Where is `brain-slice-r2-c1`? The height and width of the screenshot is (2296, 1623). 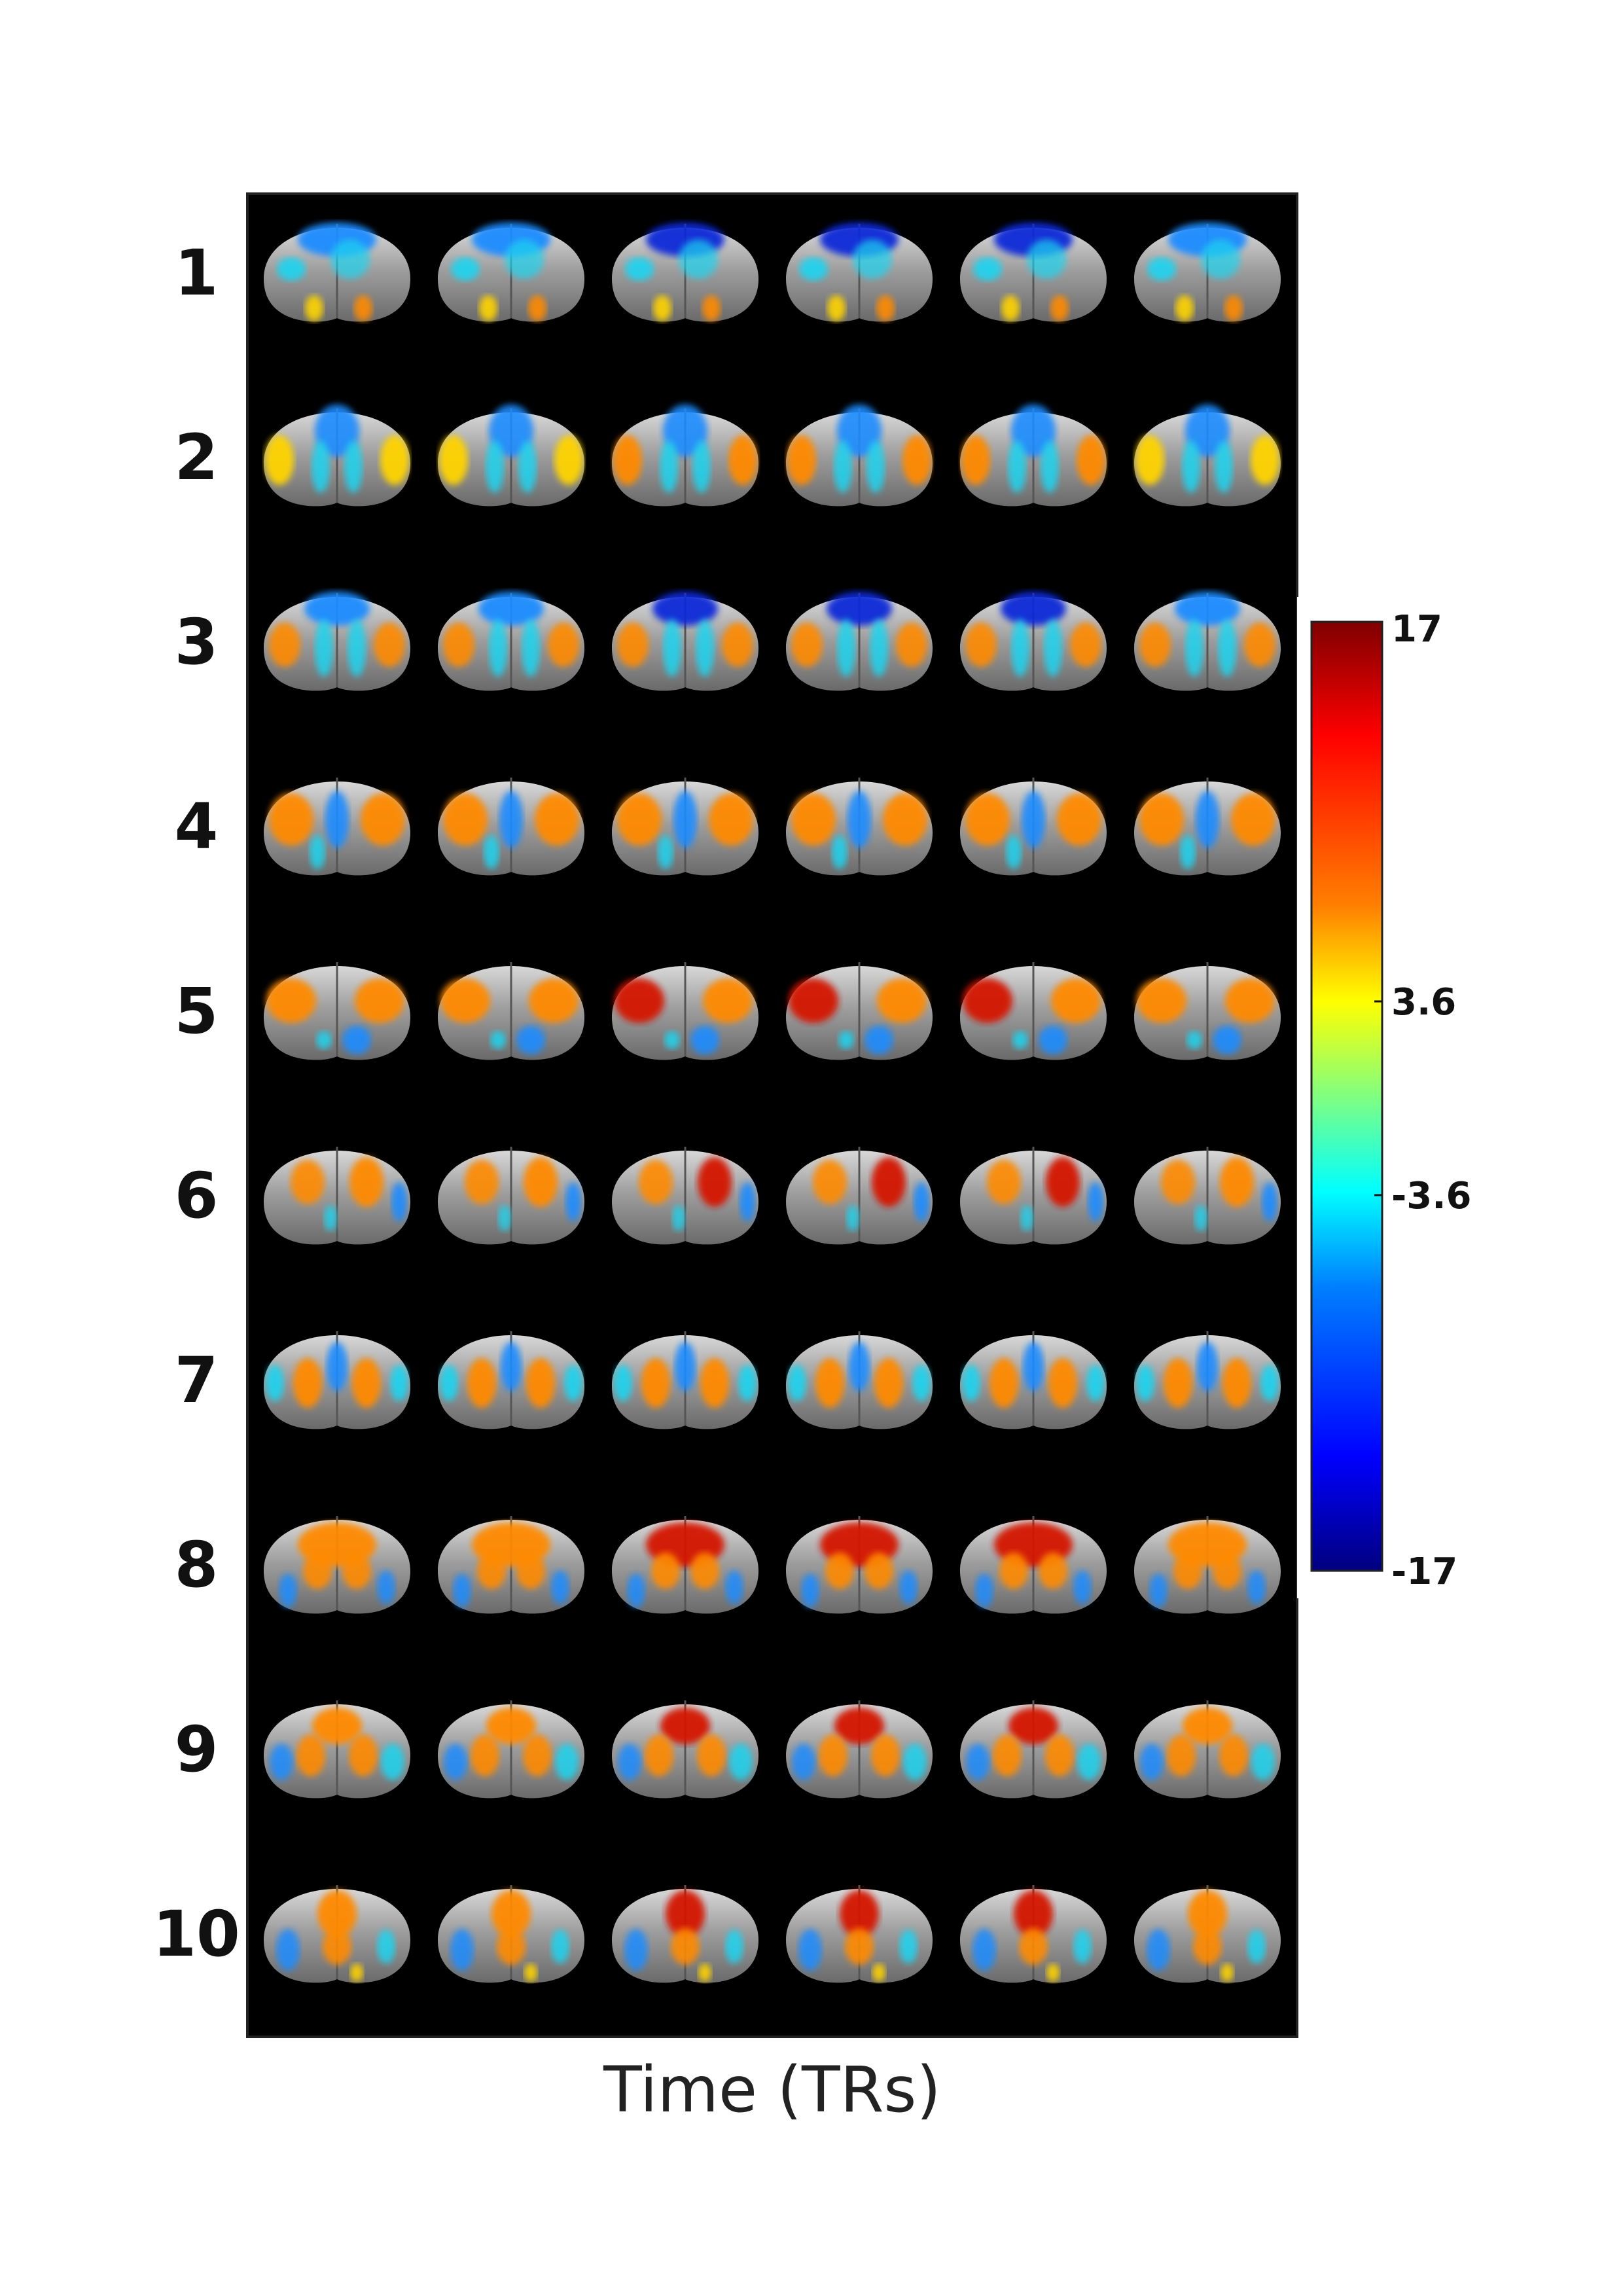 brain-slice-r2-c1 is located at coordinates (337, 455).